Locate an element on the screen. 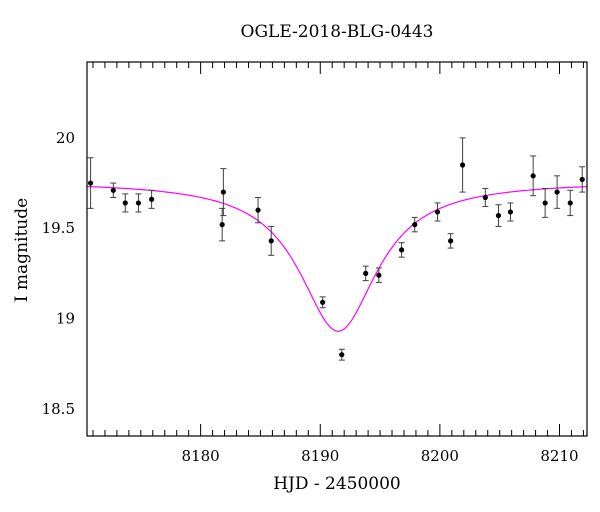 The image size is (600, 512). x-axis-label: HJD - 2450000 is located at coordinates (337, 484).